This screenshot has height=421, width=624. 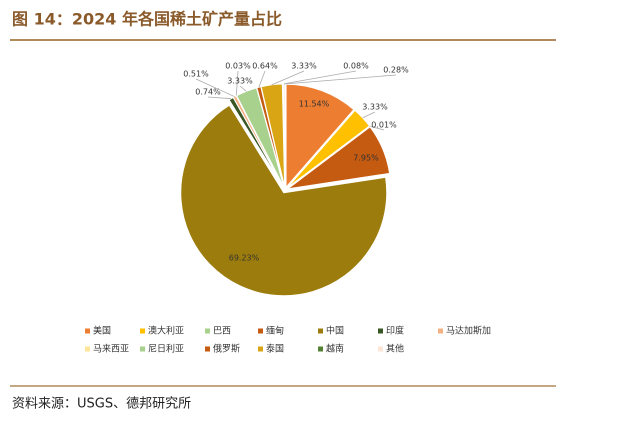 I want to click on source: 资料来源：USGS、德邦研究所, so click(x=101, y=404).